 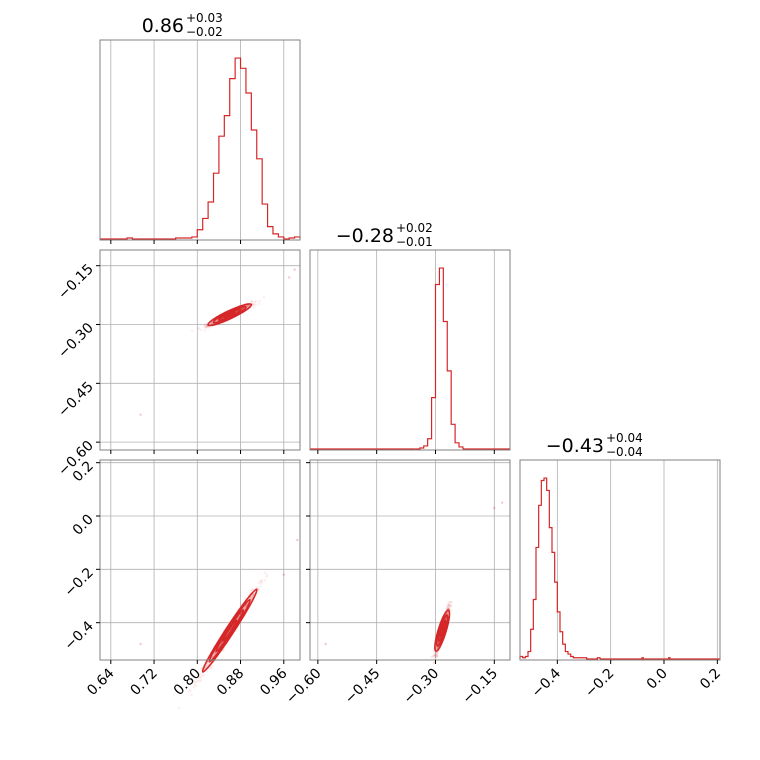 What do you see at coordinates (575, 446) in the screenshot?
I see `param-title-value: −0.43` at bounding box center [575, 446].